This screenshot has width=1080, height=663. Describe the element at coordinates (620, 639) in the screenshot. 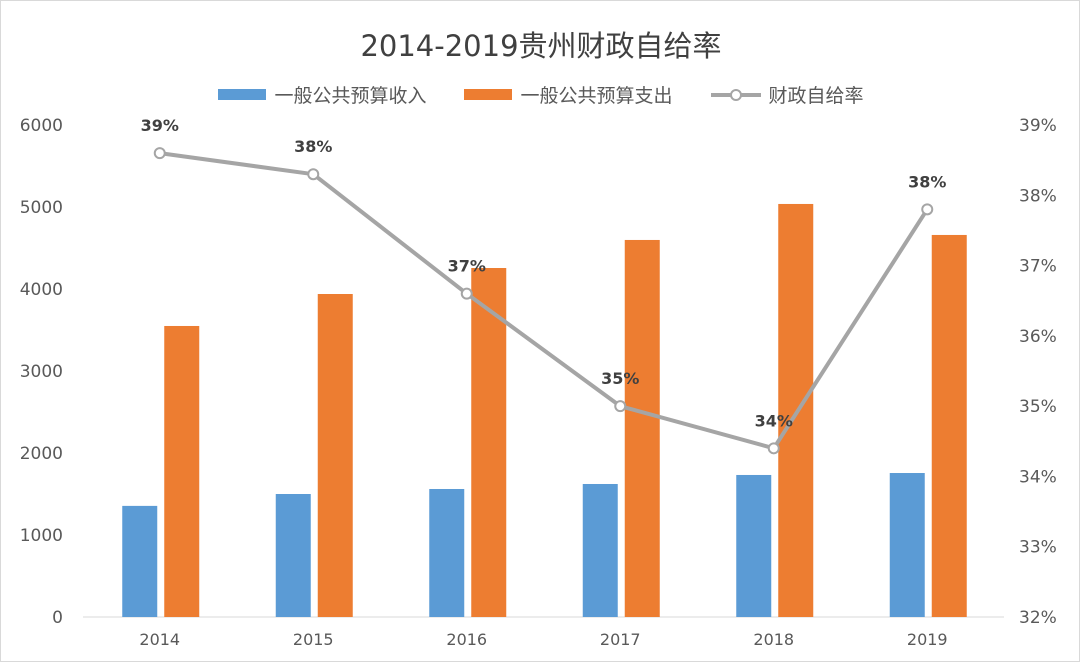

I see `x-tick-label: 2017` at that location.